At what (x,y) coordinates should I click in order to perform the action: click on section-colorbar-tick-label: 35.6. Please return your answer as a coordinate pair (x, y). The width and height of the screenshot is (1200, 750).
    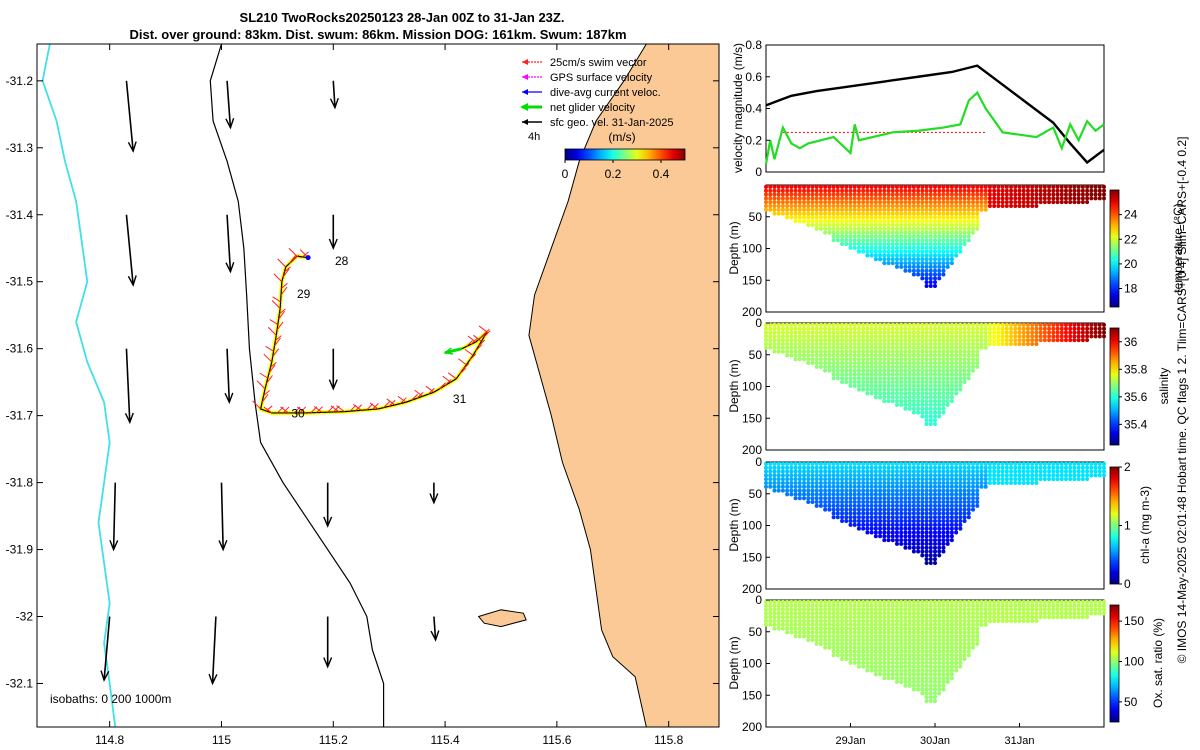
    Looking at the image, I should click on (1136, 397).